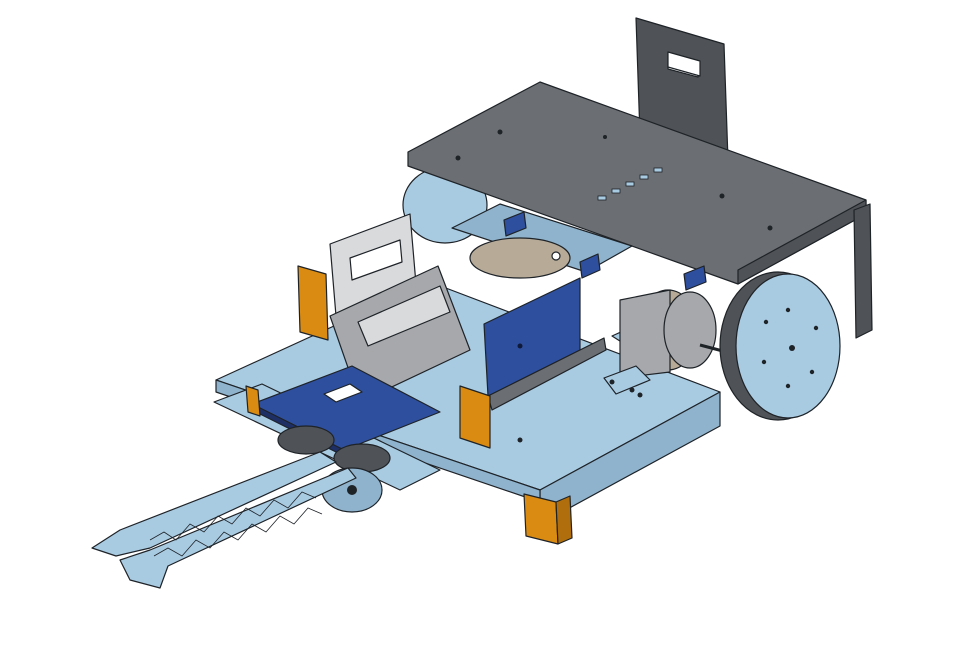  I want to click on motor, so click(671, 342).